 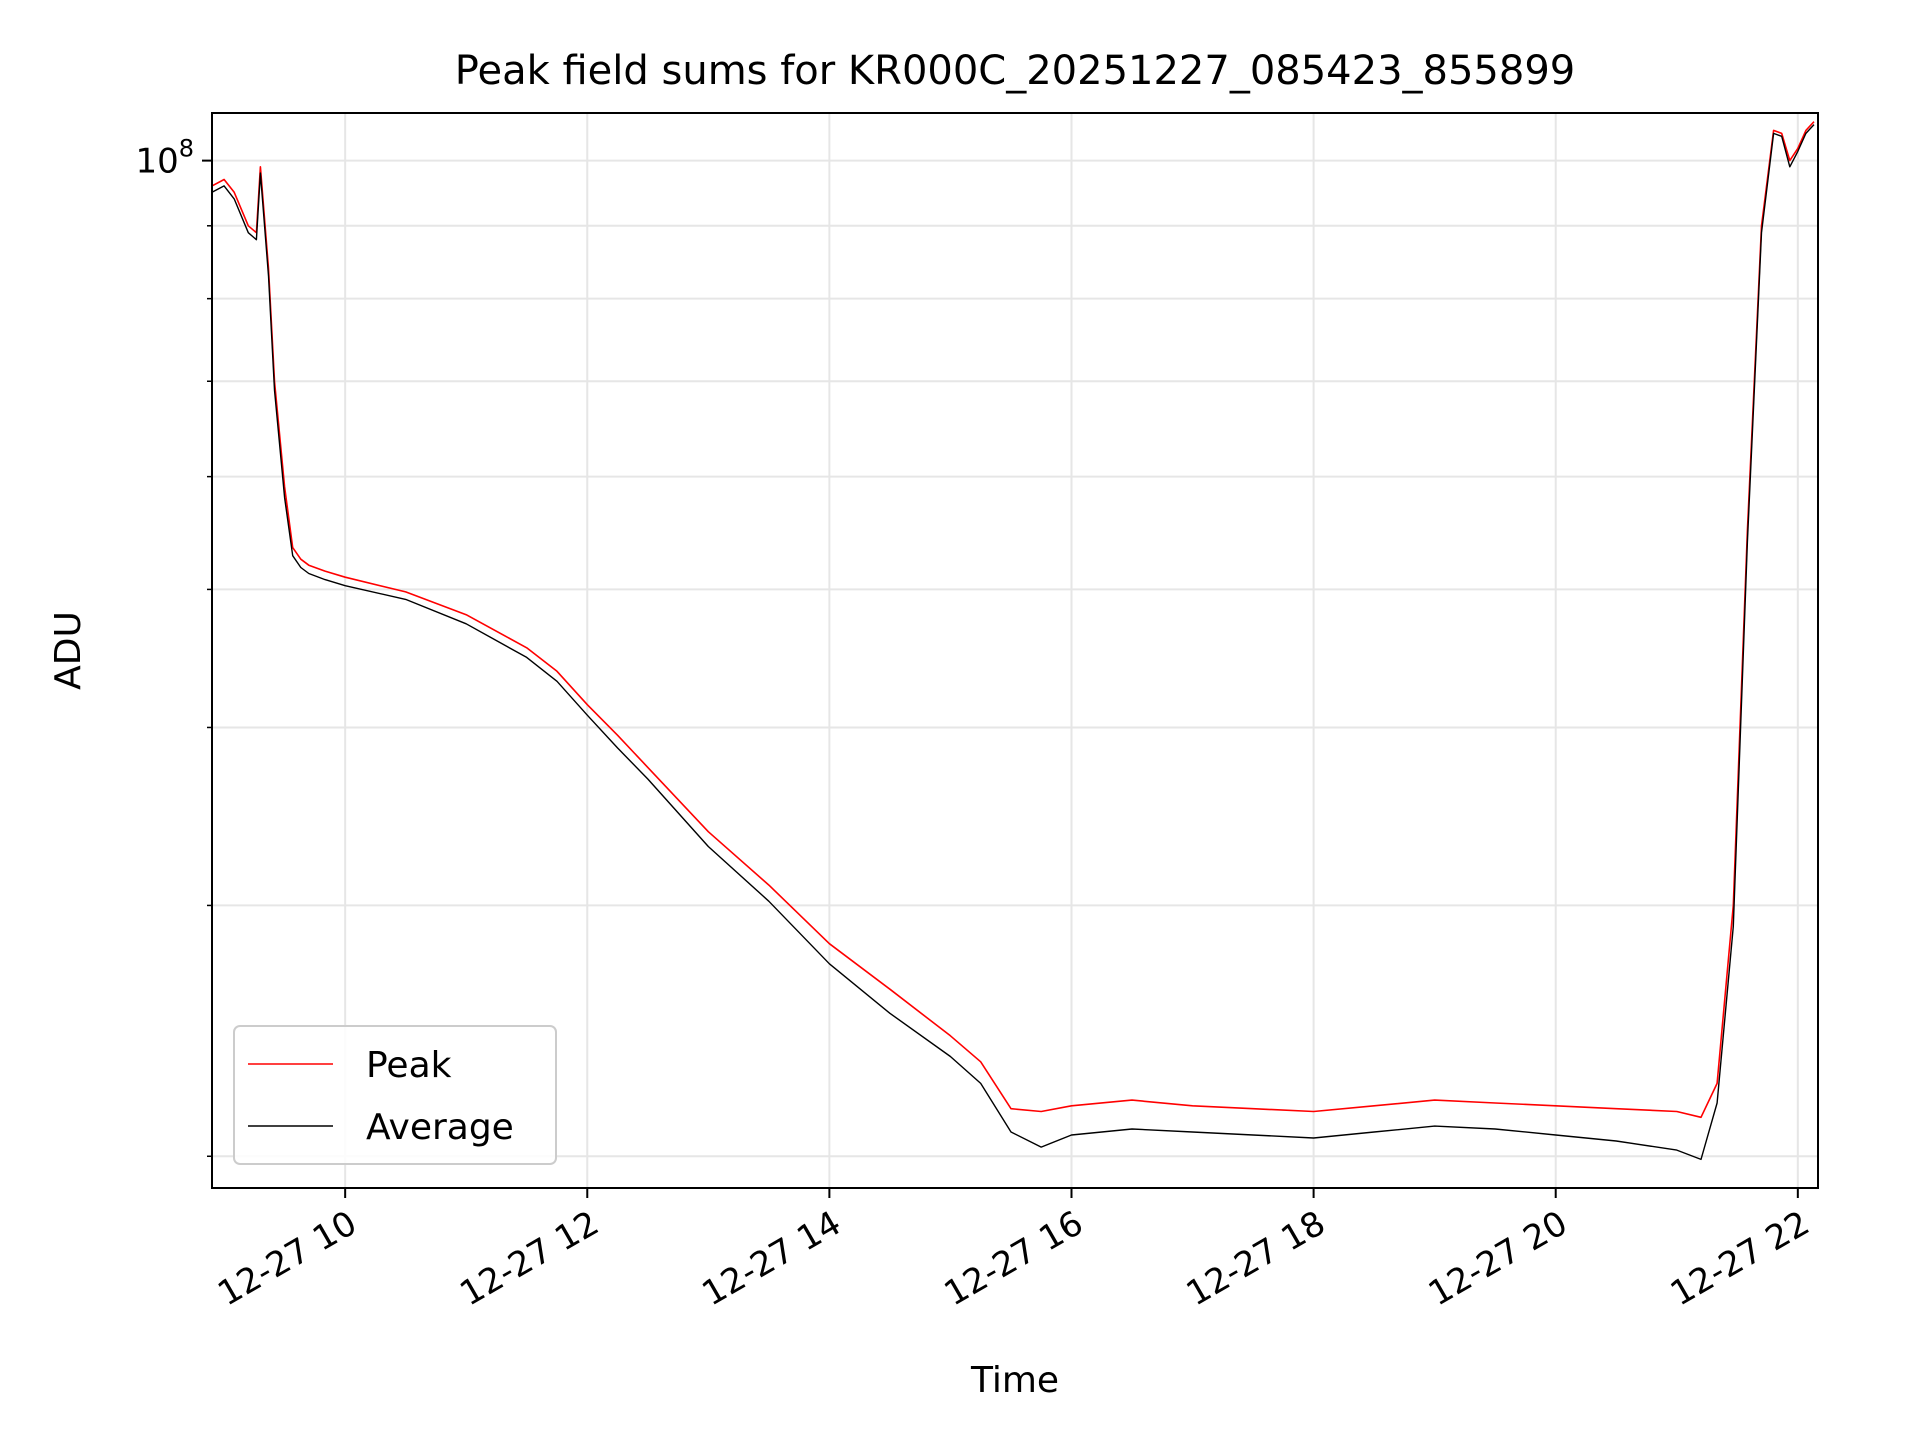 I want to click on x-tick-label: 12-27 14, so click(x=771, y=1258).